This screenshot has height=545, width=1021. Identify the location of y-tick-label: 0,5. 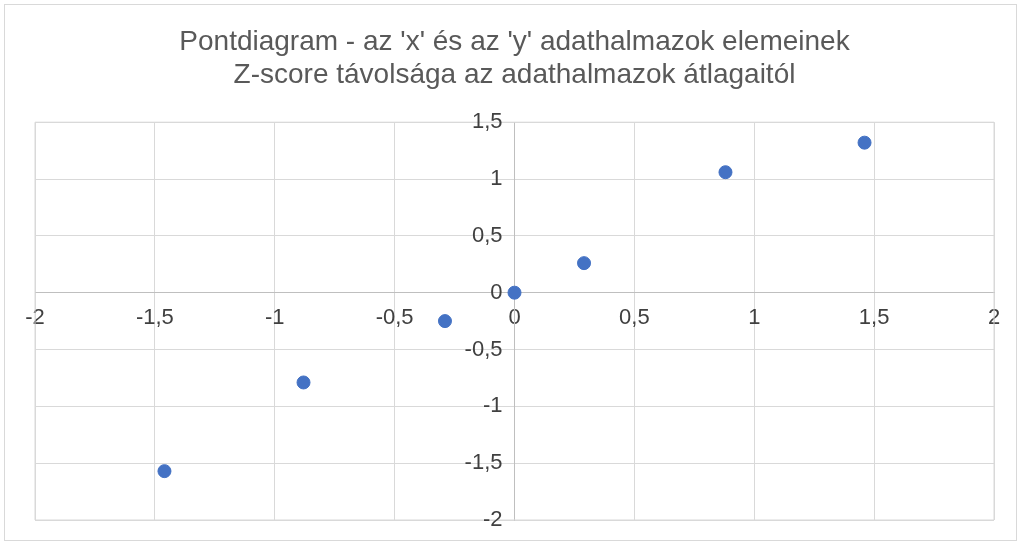
(487, 234).